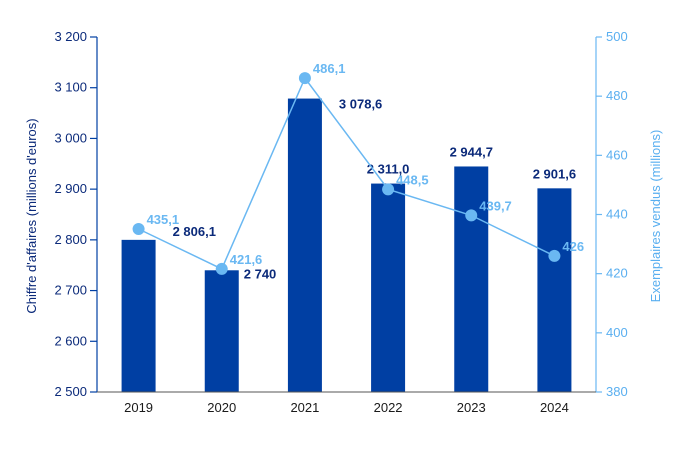  Describe the element at coordinates (471, 151) in the screenshot. I see `bar-data-label: 2 944,7` at that location.